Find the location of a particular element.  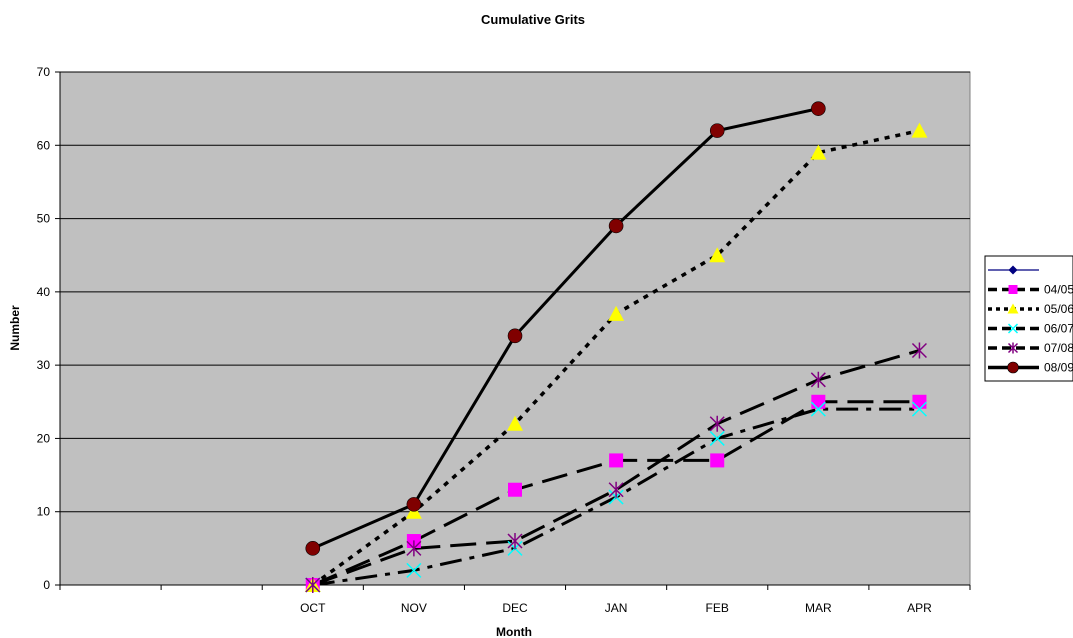

x-tick-label: MAR is located at coordinates (818, 608).